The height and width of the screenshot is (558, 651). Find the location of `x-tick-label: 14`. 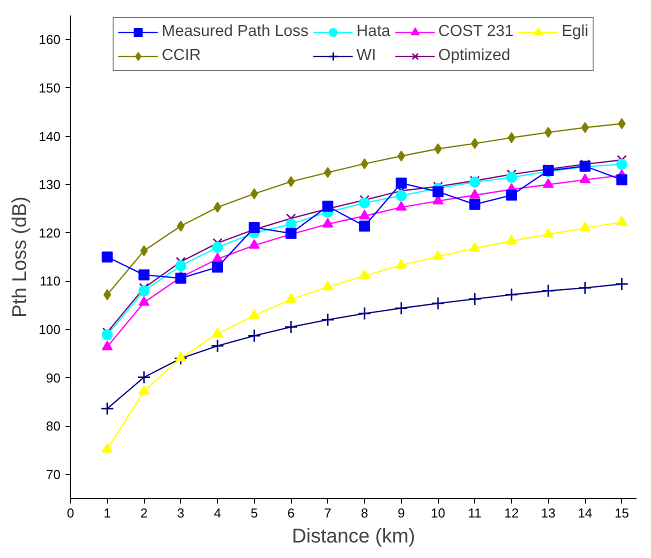

x-tick-label: 14 is located at coordinates (585, 513).